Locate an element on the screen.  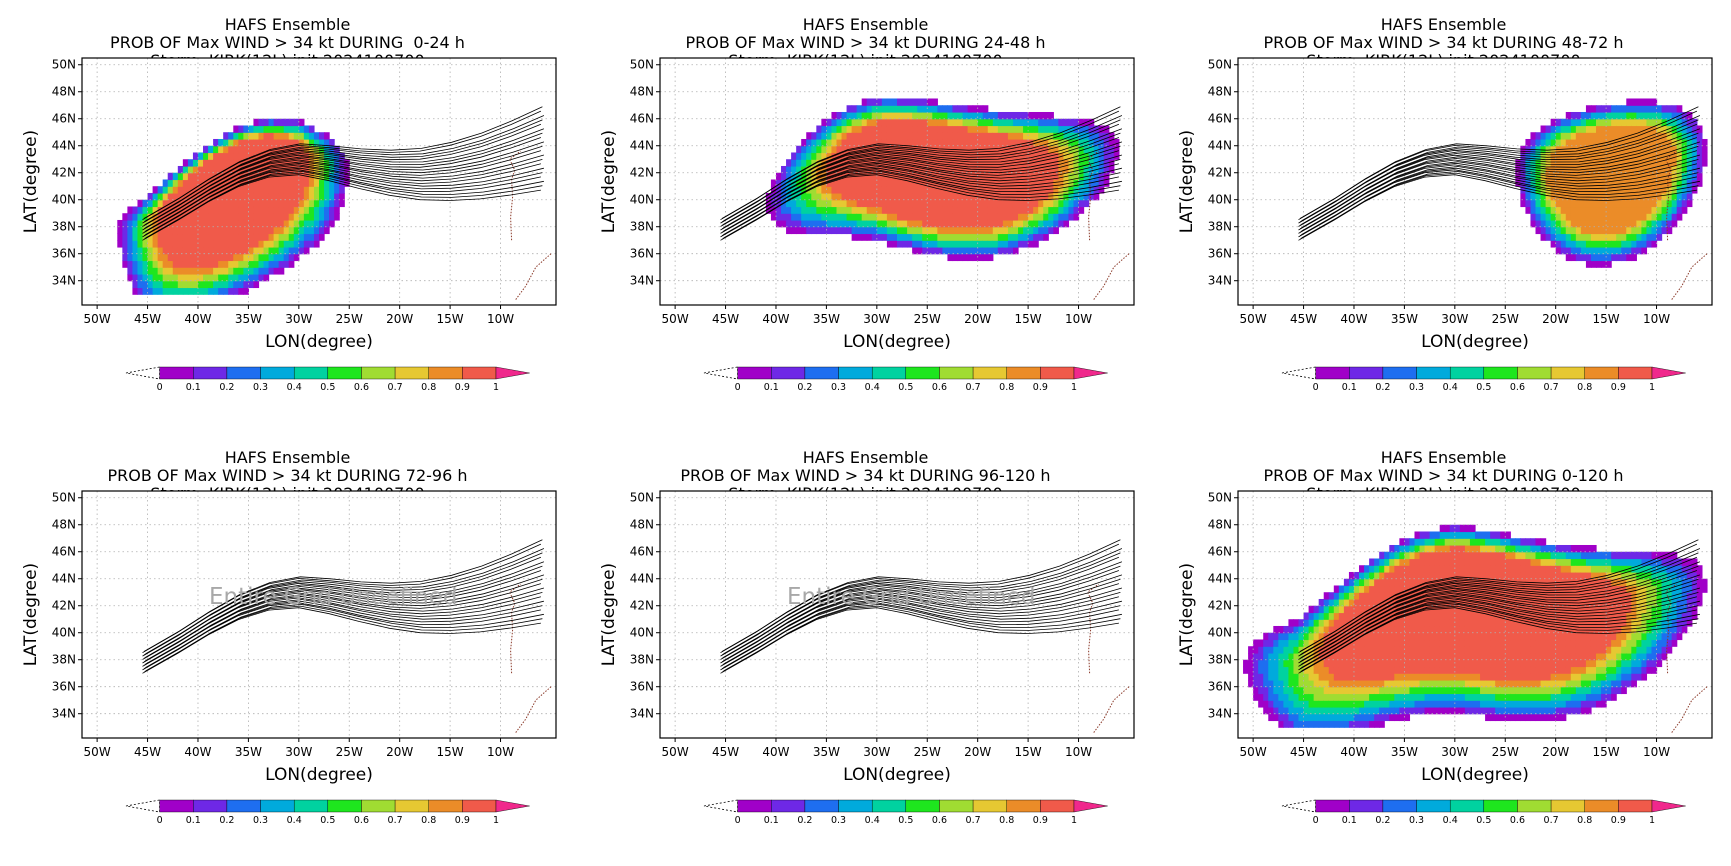
y-tick-label: 50N is located at coordinates (1220, 65).